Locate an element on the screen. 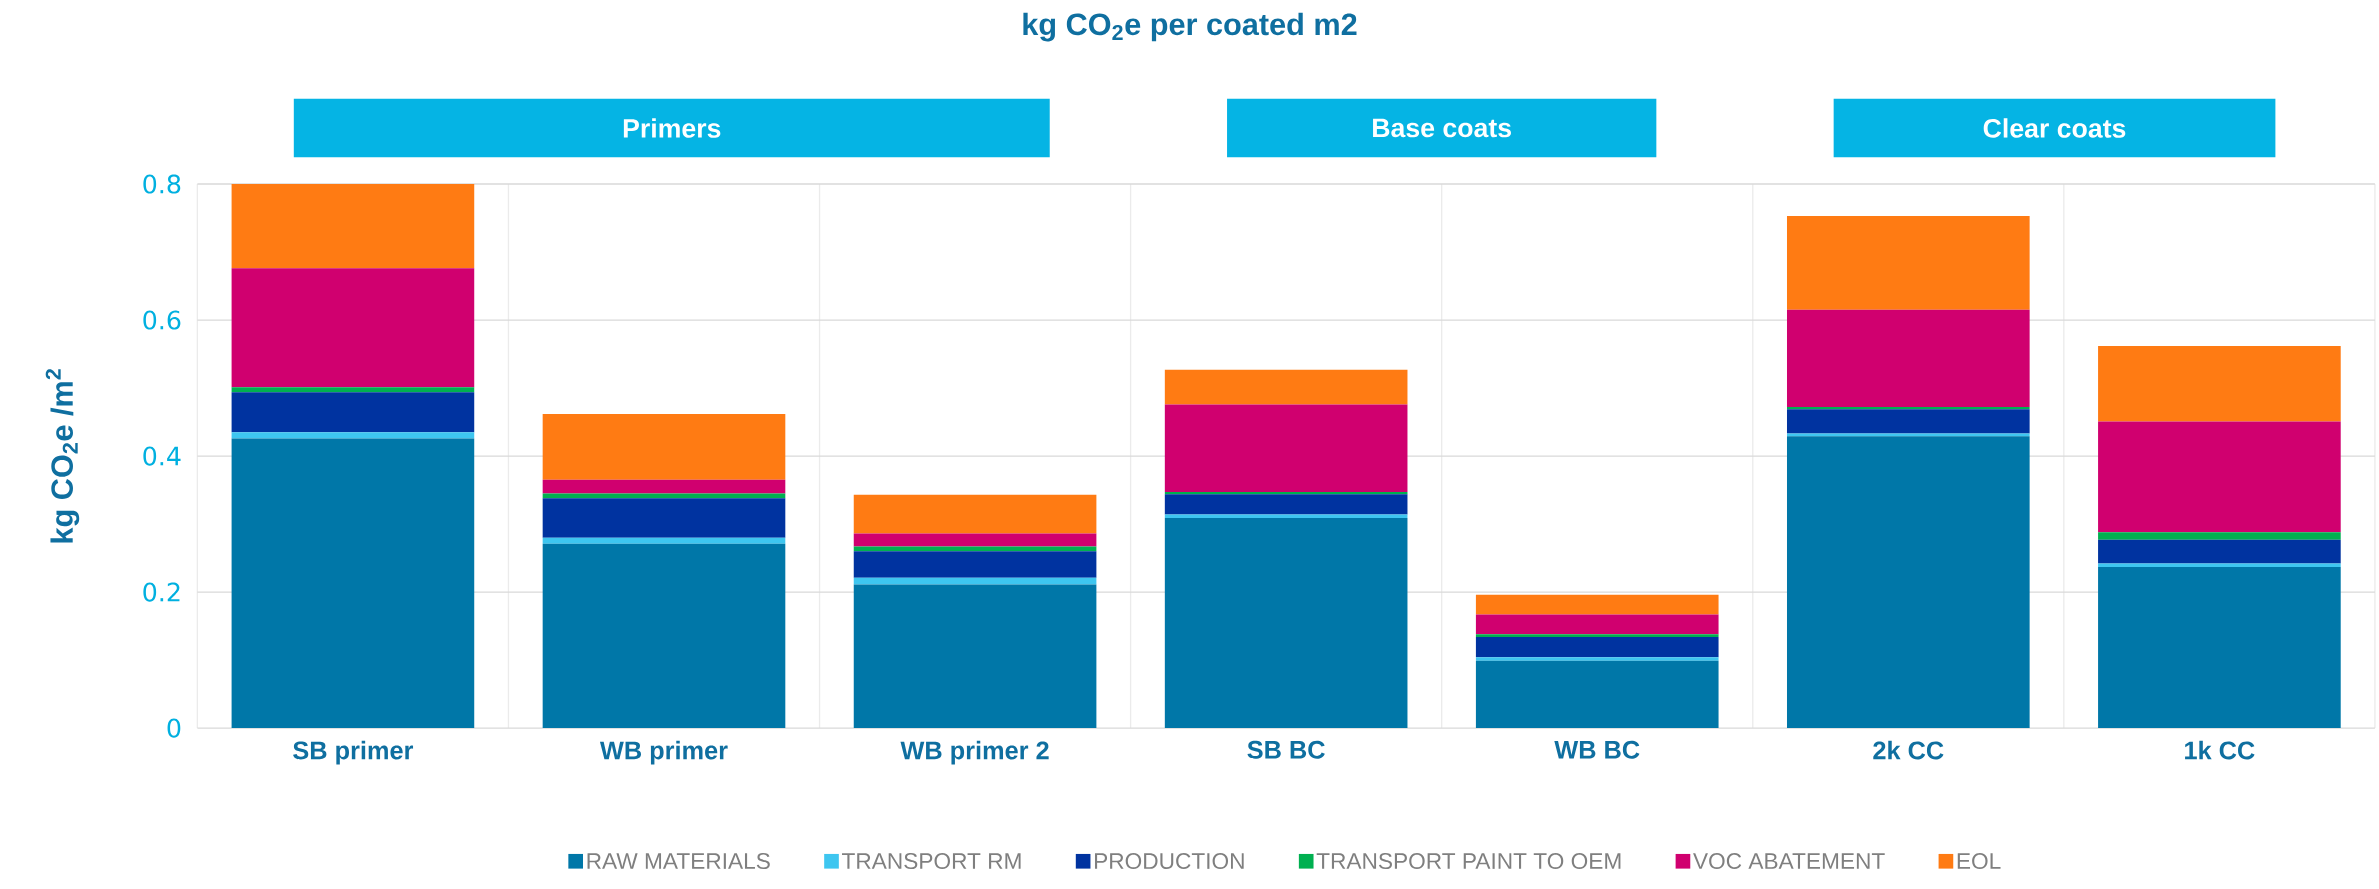  text: Clear coats is located at coordinates (2054, 128).